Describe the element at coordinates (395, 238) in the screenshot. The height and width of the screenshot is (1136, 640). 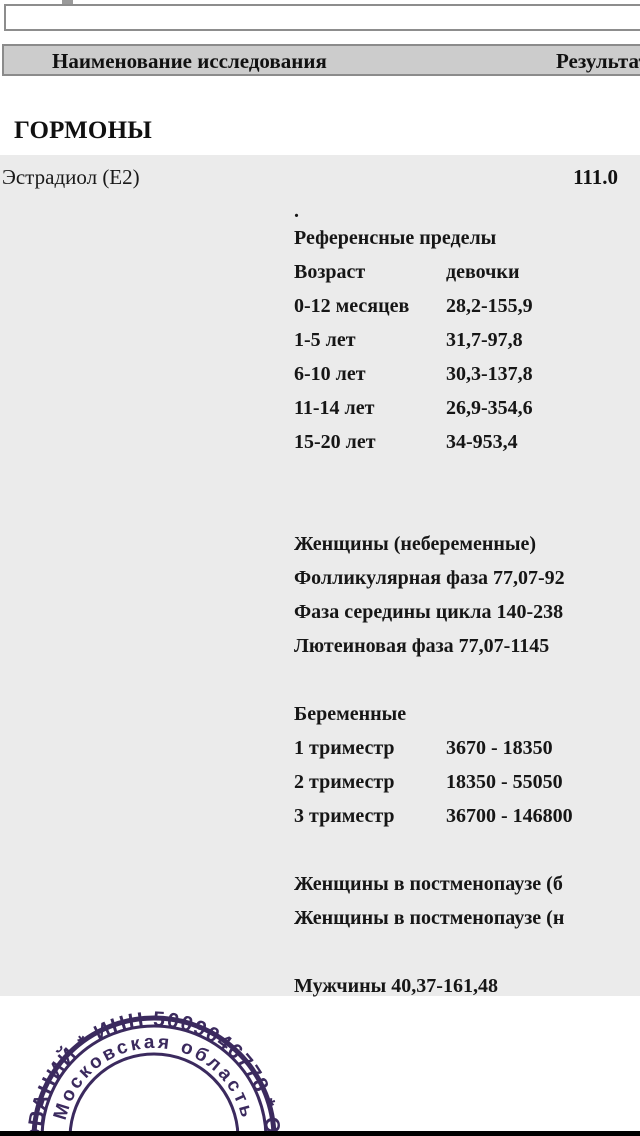
I see `reference-title: Референсные пределы` at that location.